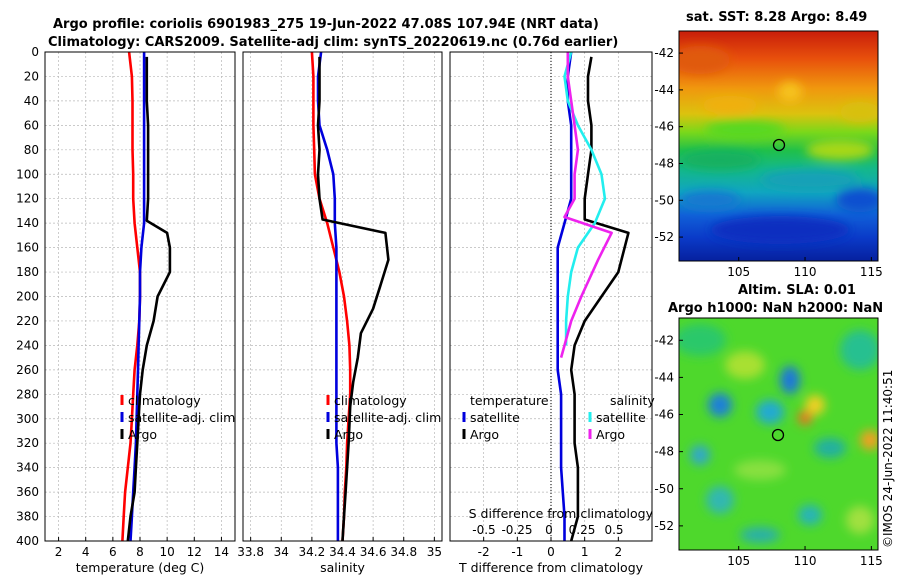  I want to click on top-tick-label: 0.25, so click(582, 530).